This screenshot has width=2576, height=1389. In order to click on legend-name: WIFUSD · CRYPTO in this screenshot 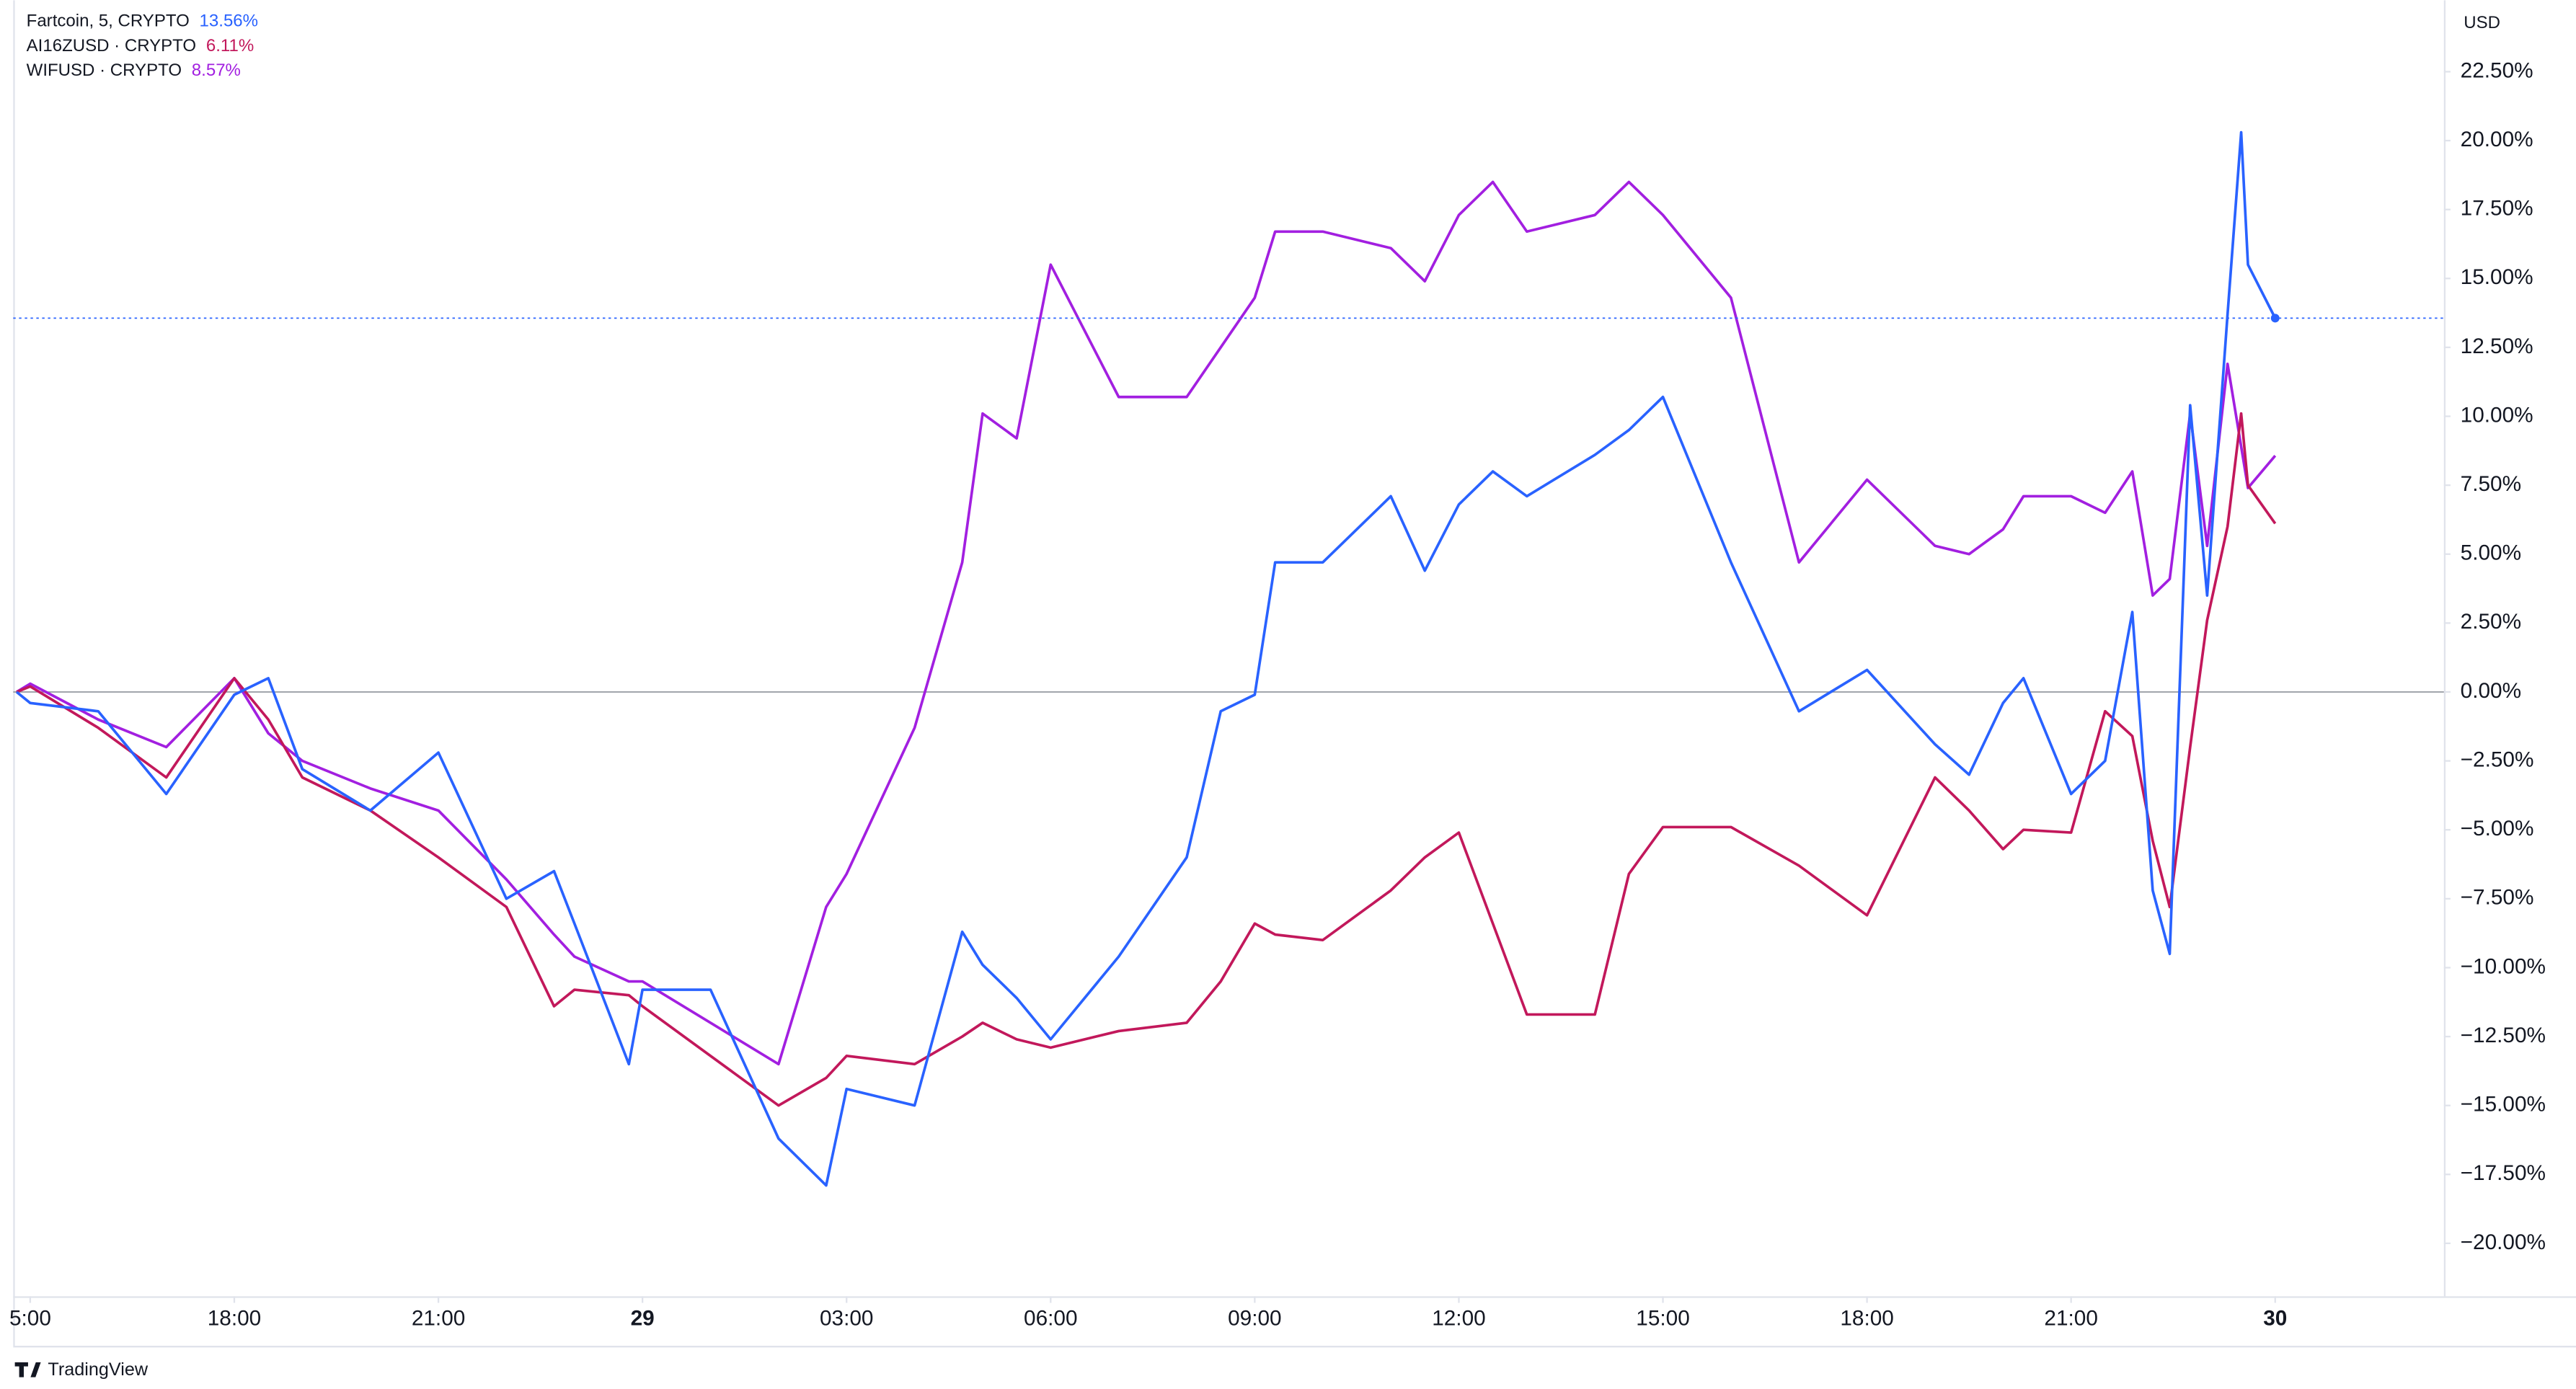, I will do `click(104, 70)`.